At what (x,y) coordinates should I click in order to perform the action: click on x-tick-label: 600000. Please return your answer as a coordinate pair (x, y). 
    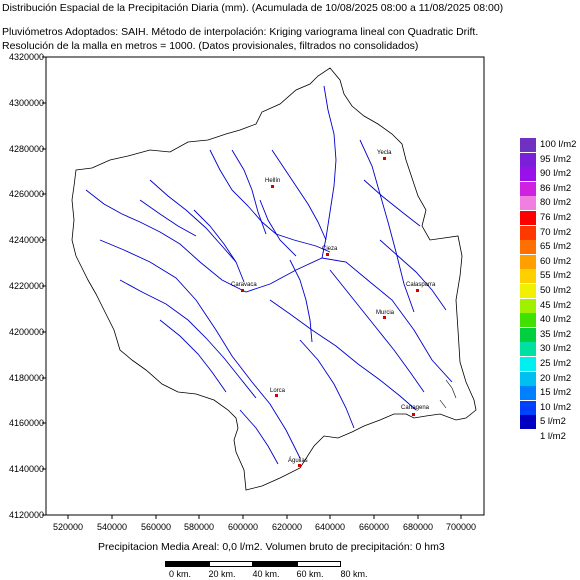
    Looking at the image, I should click on (243, 527).